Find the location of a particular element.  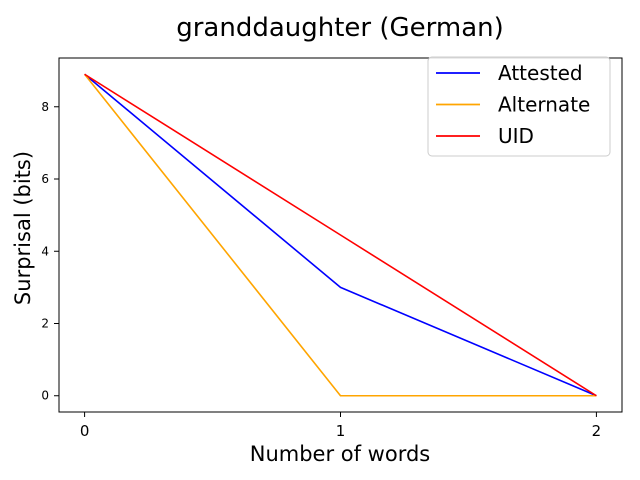

y-tick-label: 2 is located at coordinates (45, 324).